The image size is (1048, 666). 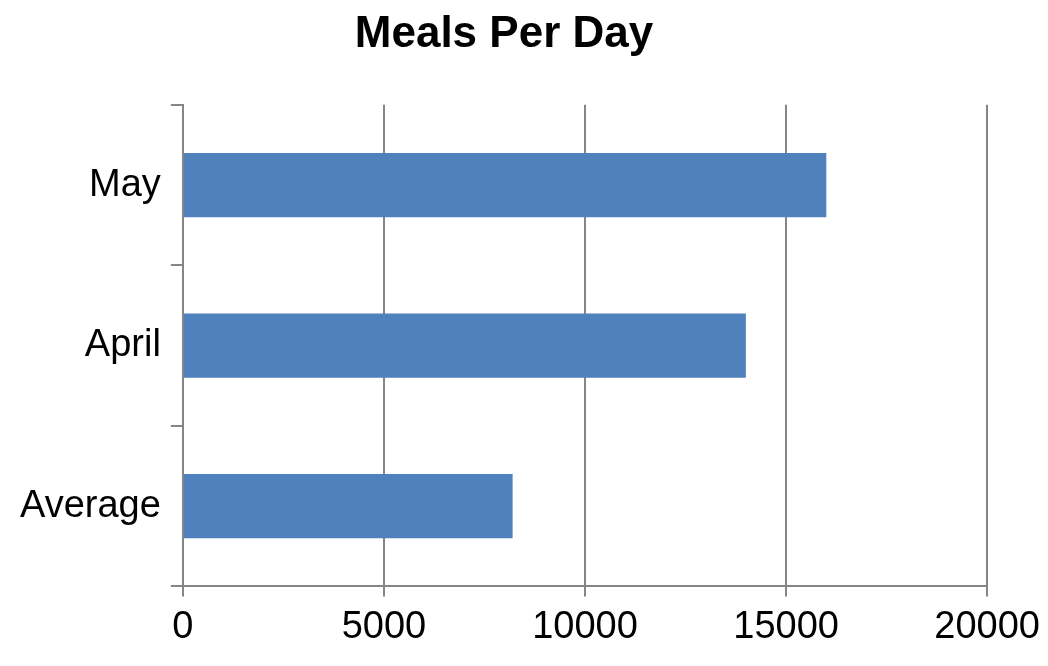 What do you see at coordinates (786, 624) in the screenshot?
I see `x-tick-label: 15000` at bounding box center [786, 624].